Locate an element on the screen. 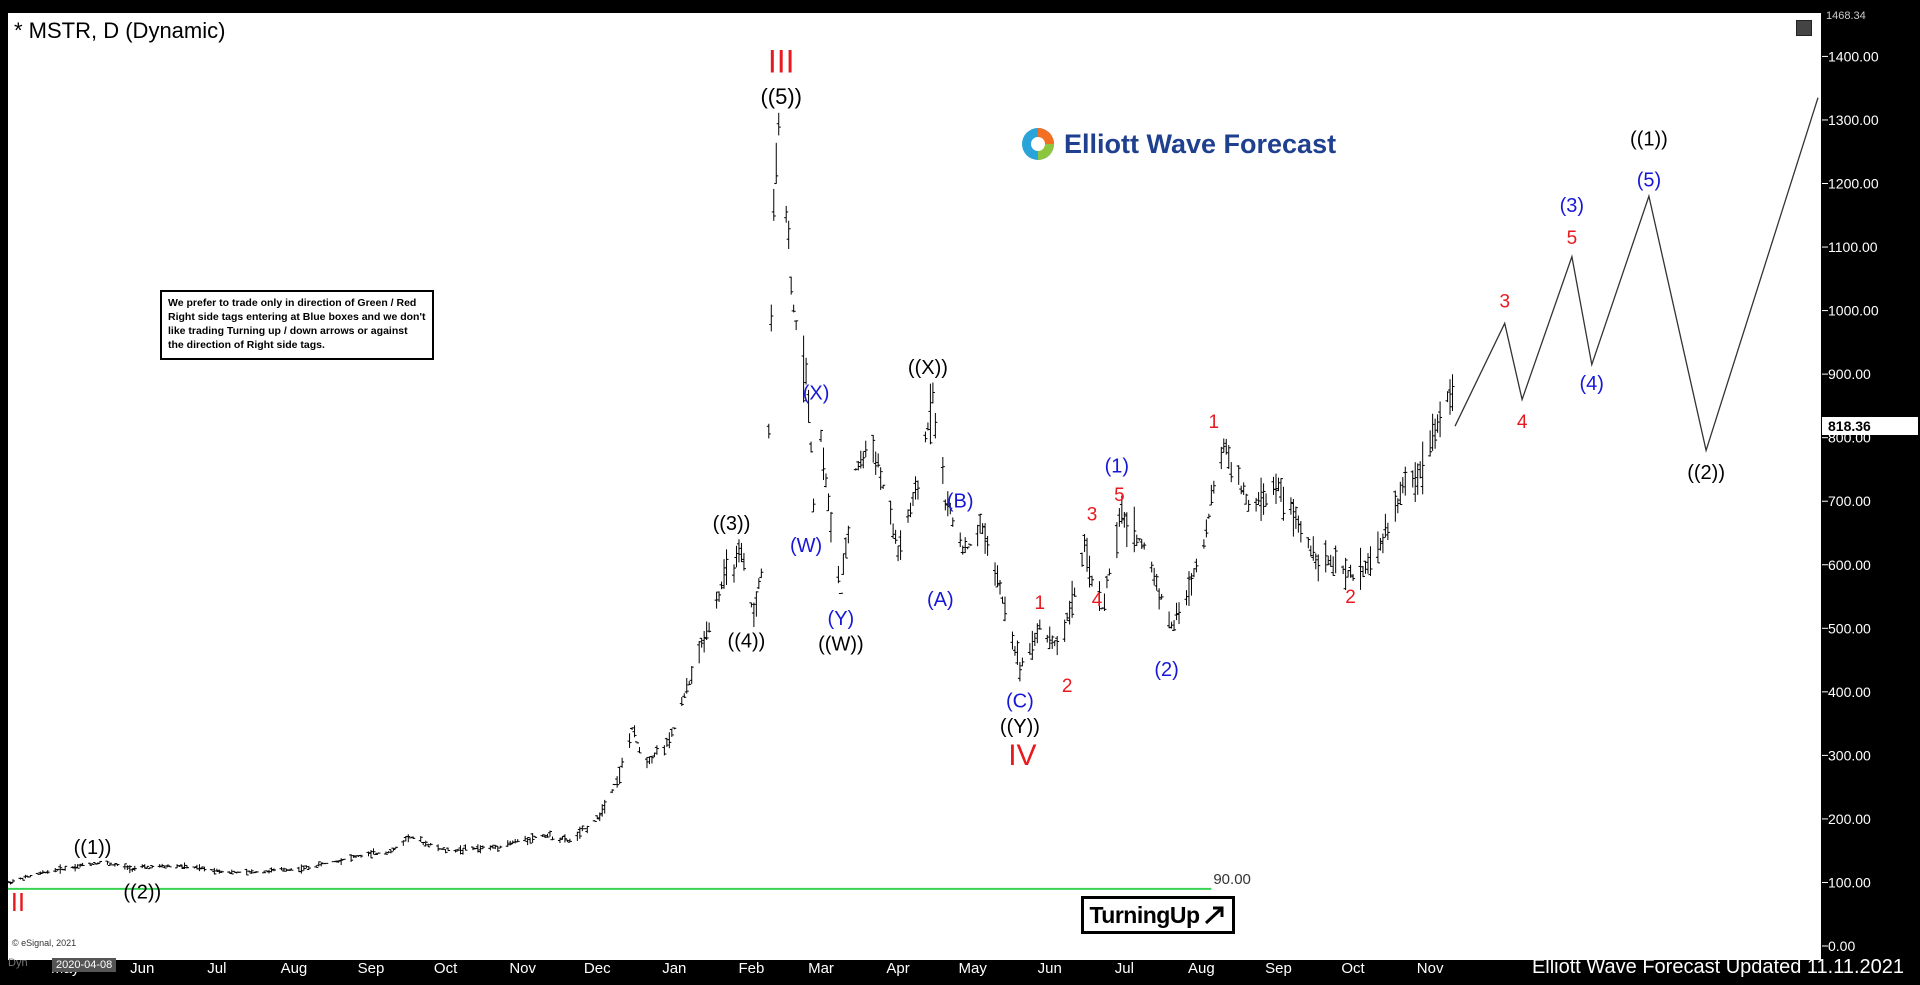  arrow-up-right-icon is located at coordinates (1214, 915).